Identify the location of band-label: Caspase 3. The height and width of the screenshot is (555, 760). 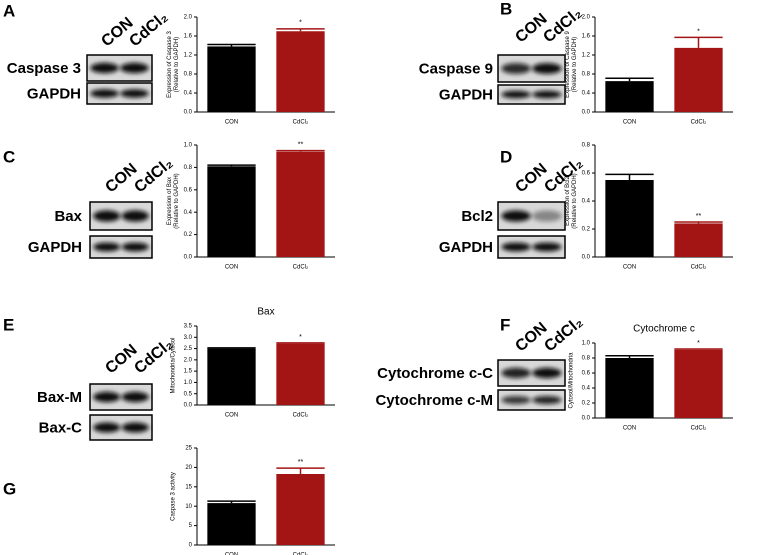
(44, 68).